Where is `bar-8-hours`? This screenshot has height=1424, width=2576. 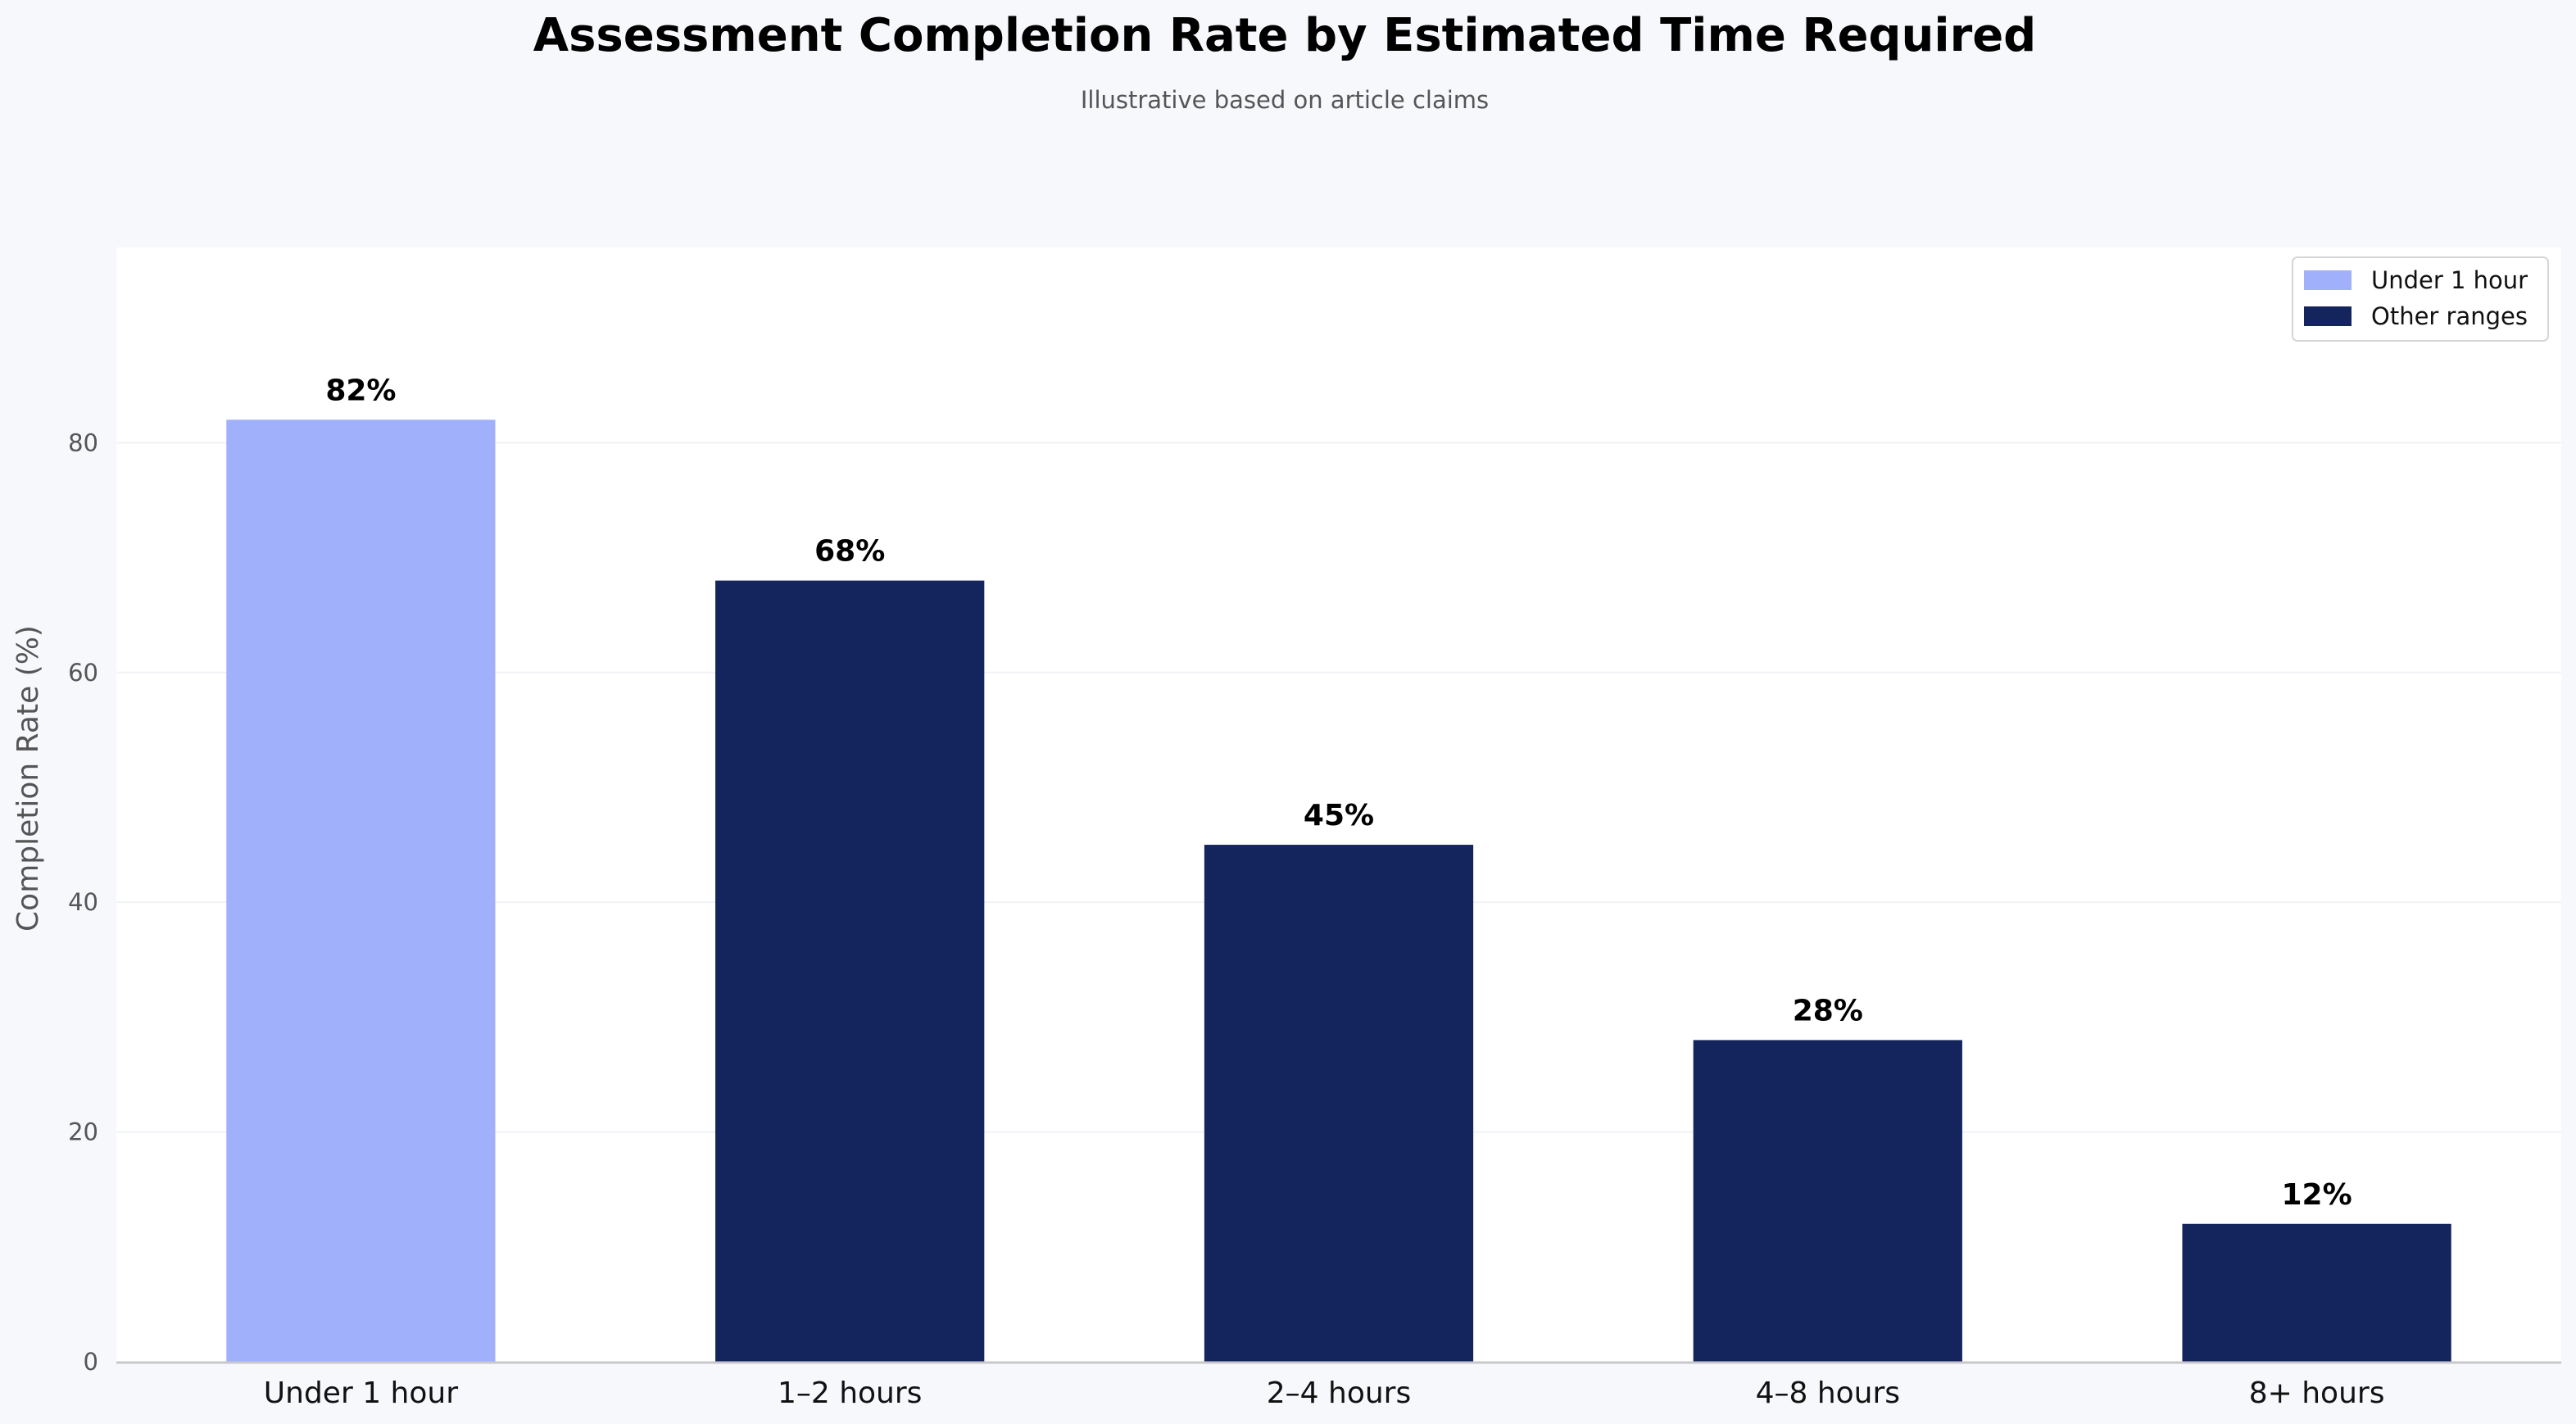 bar-8-hours is located at coordinates (2316, 1292).